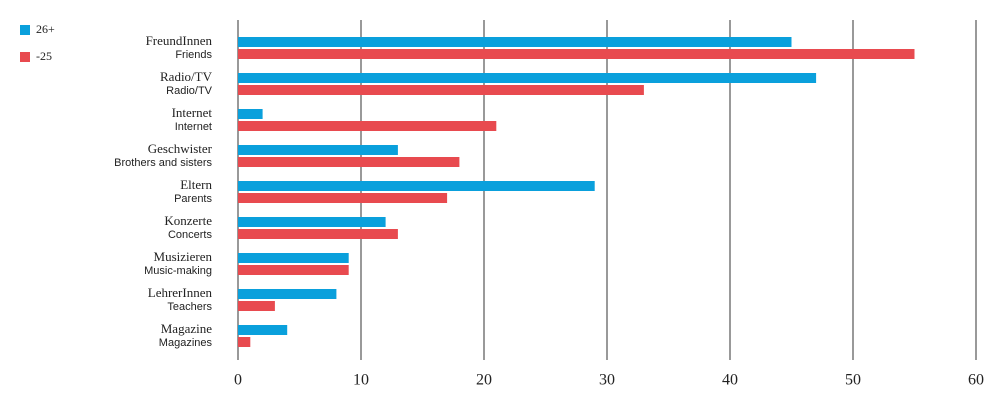 This screenshot has width=1000, height=402. Describe the element at coordinates (196, 184) in the screenshot. I see `category-label: Eltern` at that location.